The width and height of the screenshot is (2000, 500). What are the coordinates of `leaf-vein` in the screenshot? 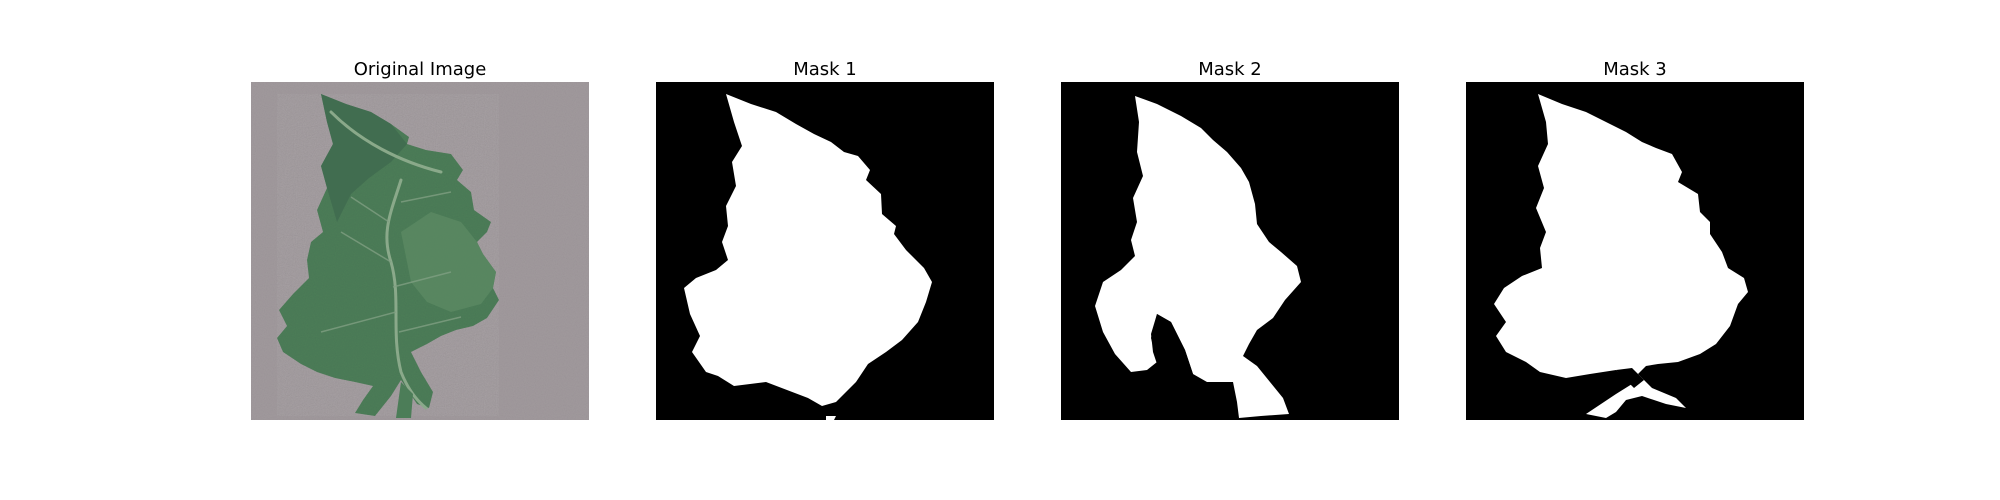 It's located at (391, 262).